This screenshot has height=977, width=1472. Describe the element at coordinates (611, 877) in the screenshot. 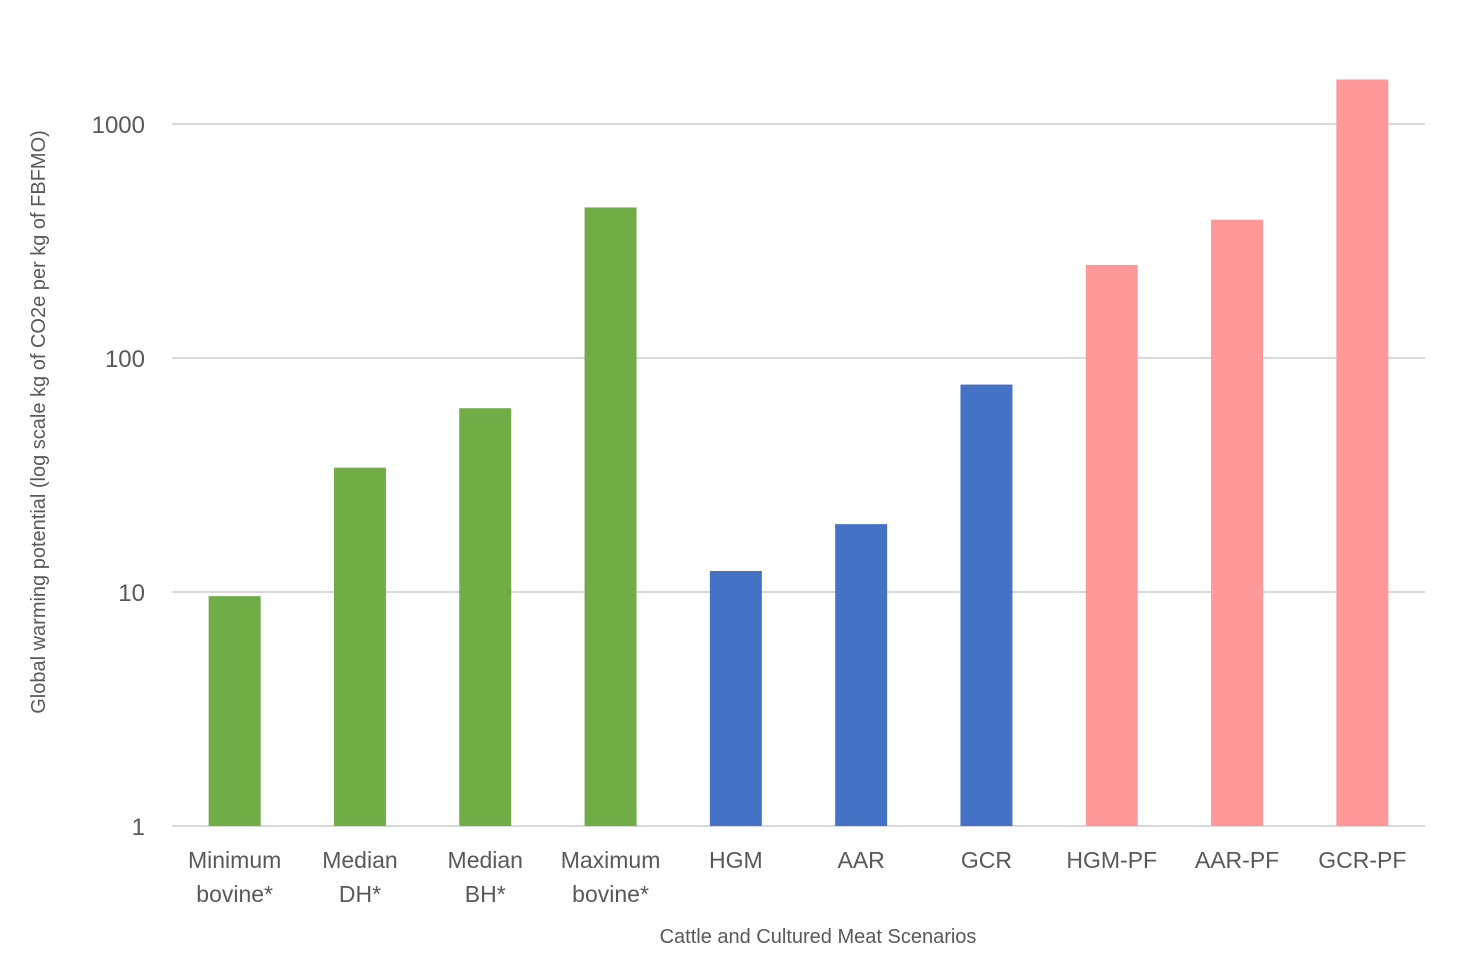

I see `x-category-label: Maximum bovine*` at that location.